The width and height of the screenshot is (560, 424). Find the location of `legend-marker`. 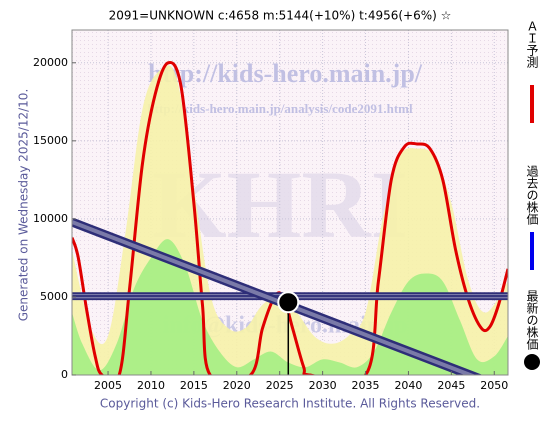

legend-marker is located at coordinates (532, 362).